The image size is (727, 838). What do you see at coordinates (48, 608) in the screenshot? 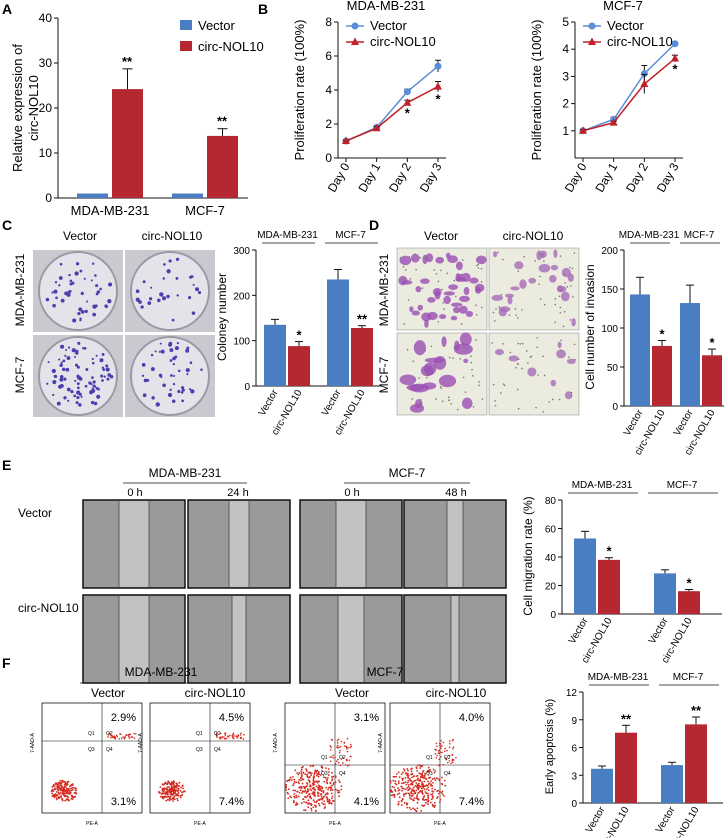
I see `e-row-circ: circ-NOL10` at bounding box center [48, 608].